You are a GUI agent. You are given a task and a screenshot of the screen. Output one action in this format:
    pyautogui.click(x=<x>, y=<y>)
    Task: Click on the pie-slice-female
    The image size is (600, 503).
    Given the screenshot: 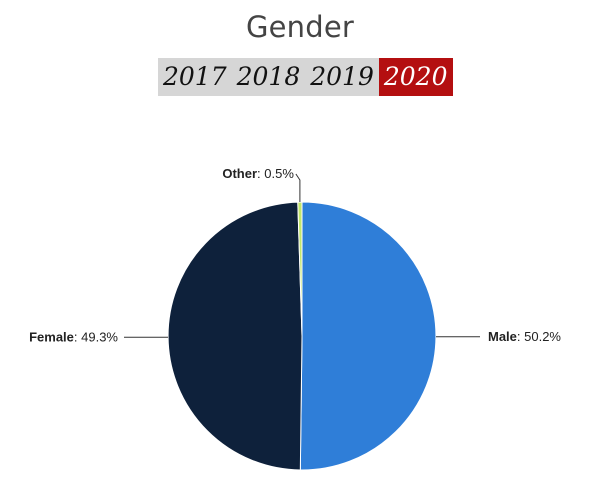 What is the action you would take?
    pyautogui.click(x=235, y=336)
    